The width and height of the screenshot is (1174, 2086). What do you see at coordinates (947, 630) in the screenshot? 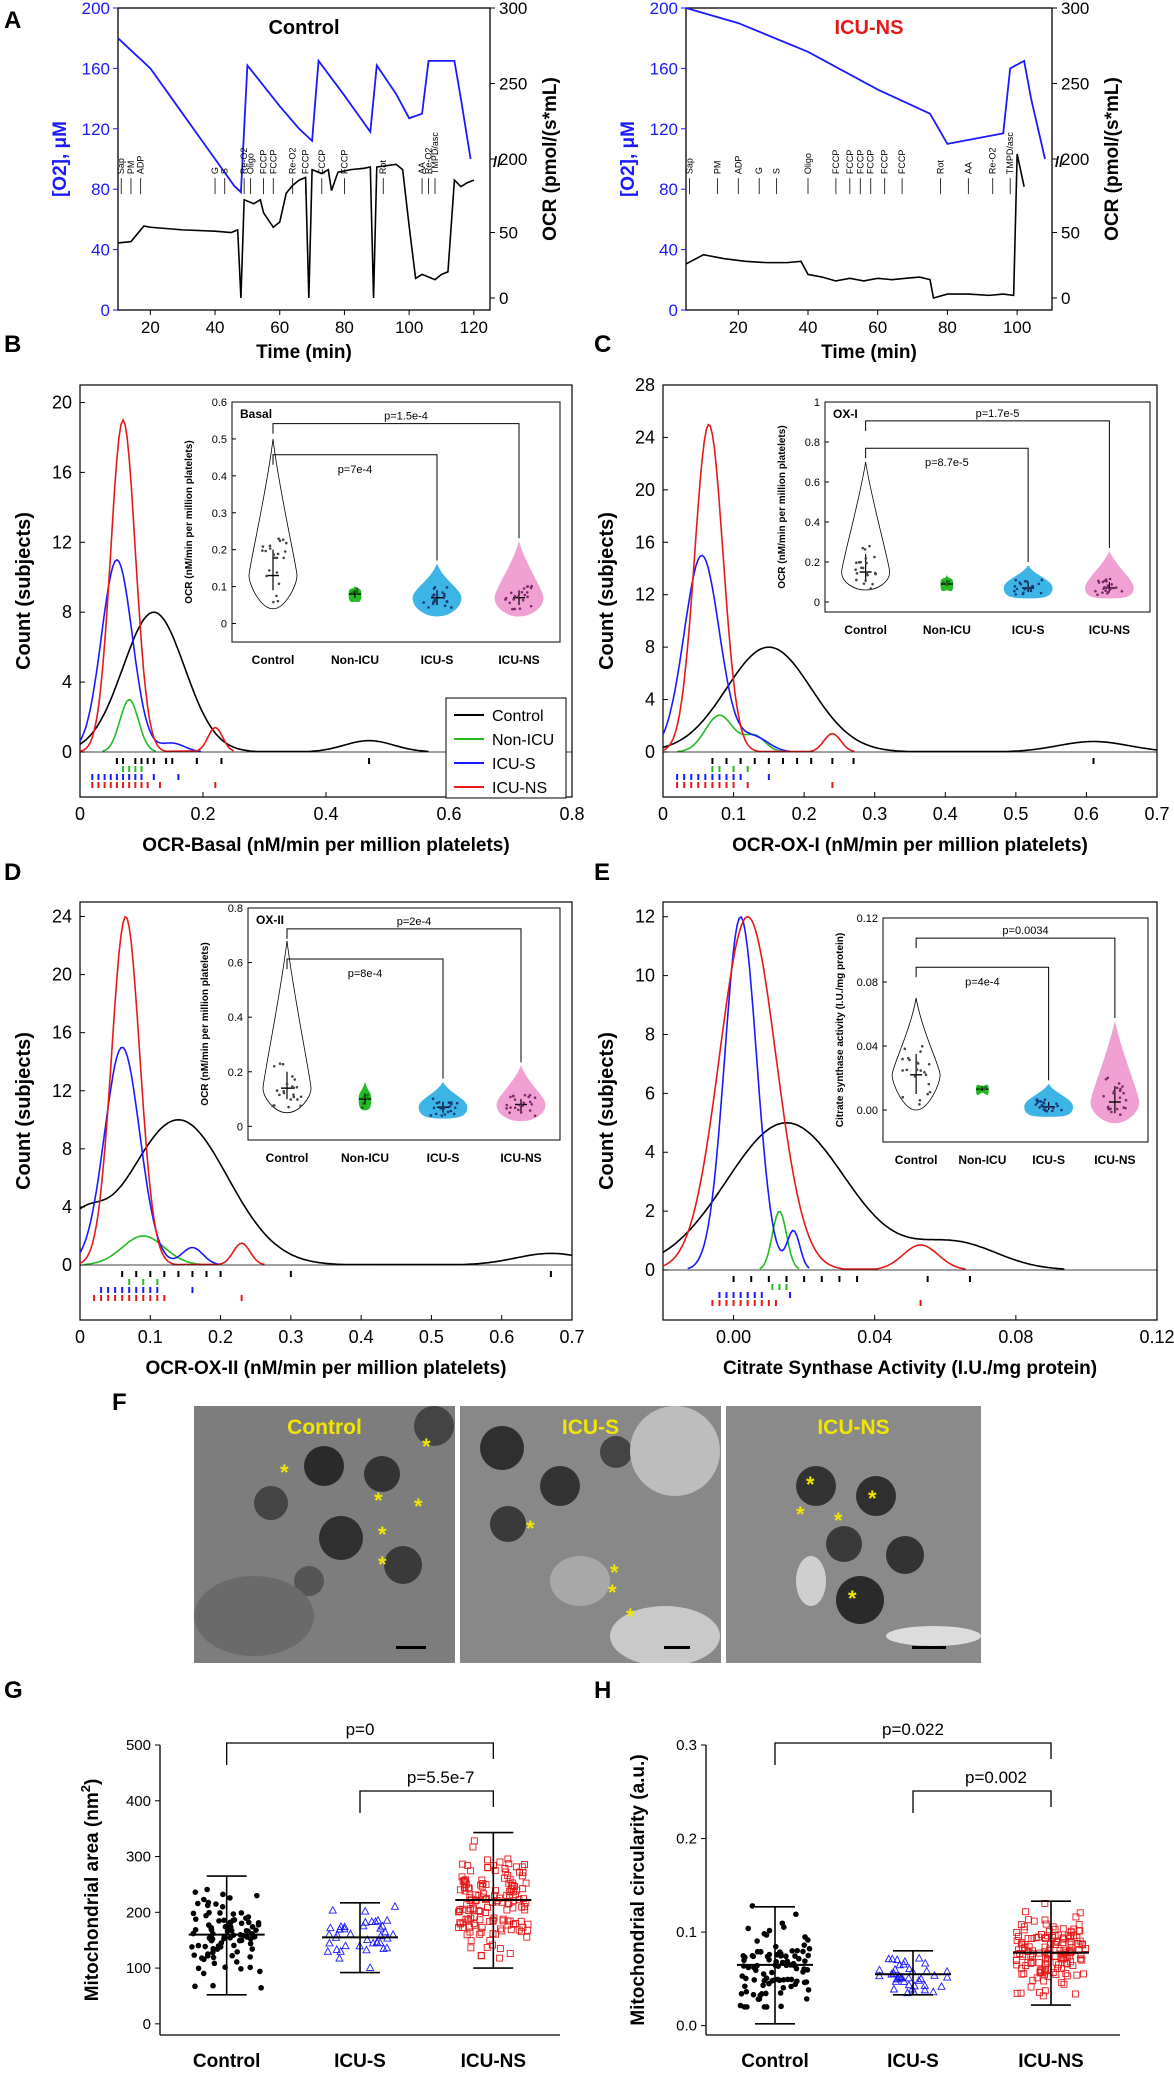
I see `inset-category-label: Non-ICU` at bounding box center [947, 630].